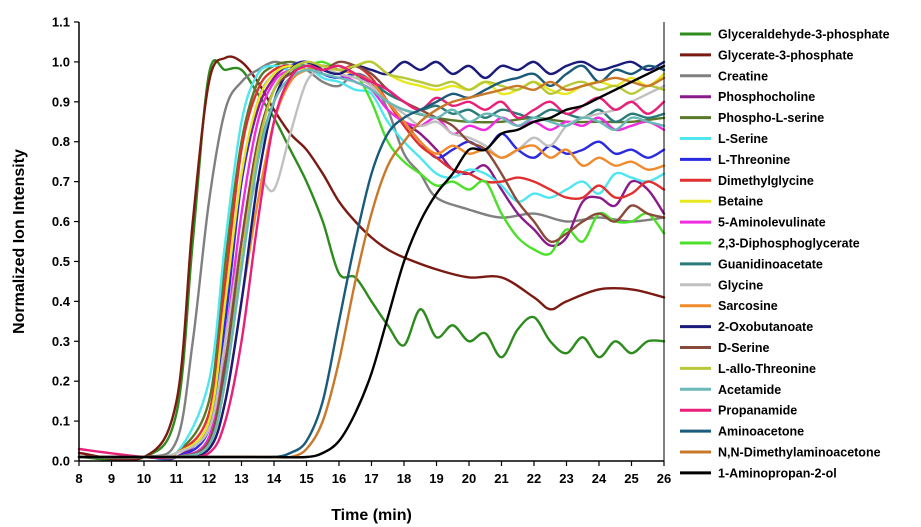  I want to click on y-tick-label: 1.0, so click(61, 61).